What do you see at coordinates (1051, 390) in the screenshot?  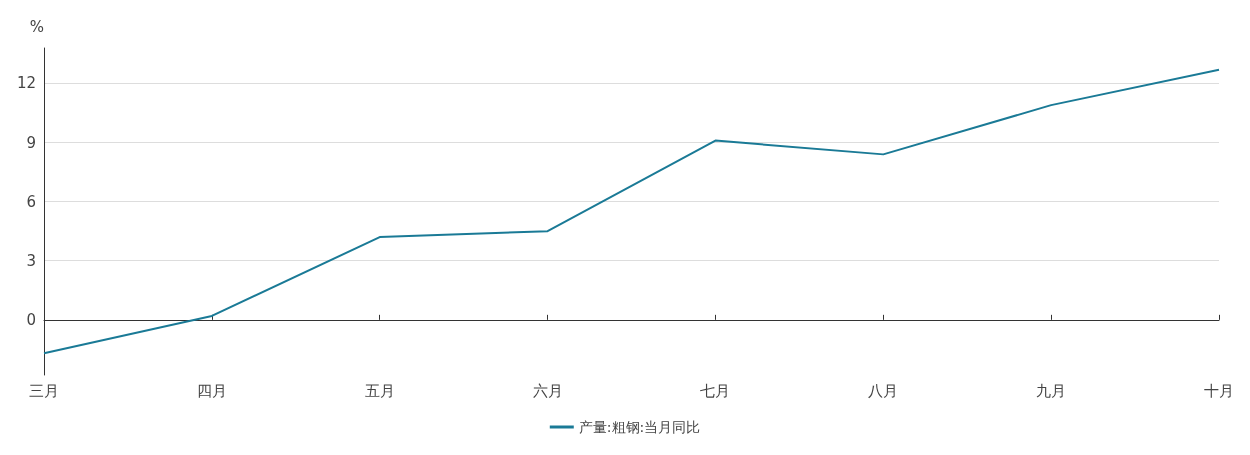 I see `x-tick-label: 九月` at bounding box center [1051, 390].